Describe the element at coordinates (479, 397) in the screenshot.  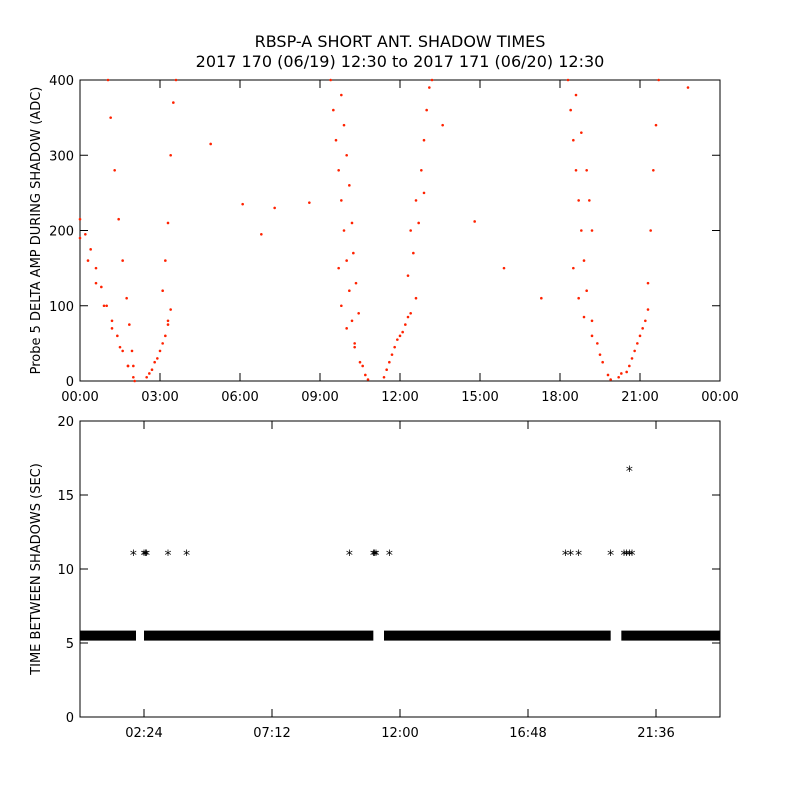
I see `x-tick-label: 15:00` at that location.